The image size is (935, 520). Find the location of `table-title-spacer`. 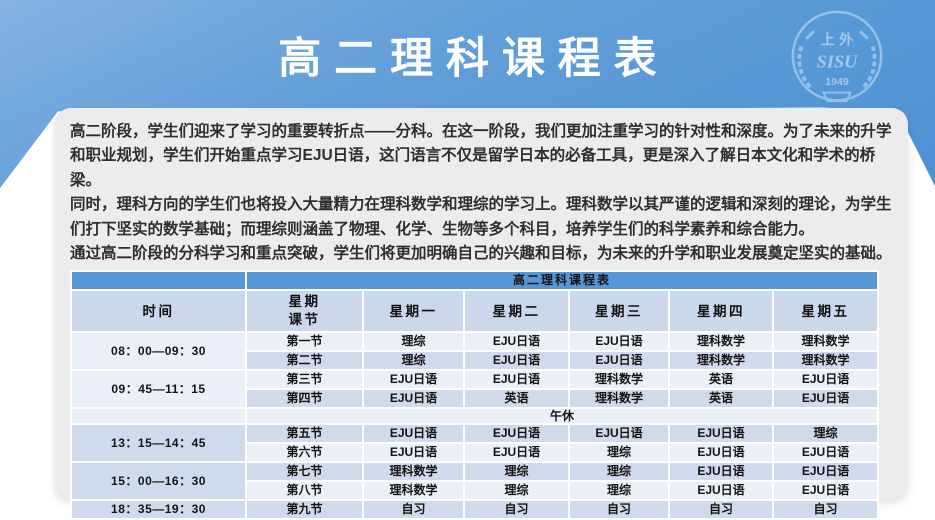

table-title-spacer is located at coordinates (158, 281).